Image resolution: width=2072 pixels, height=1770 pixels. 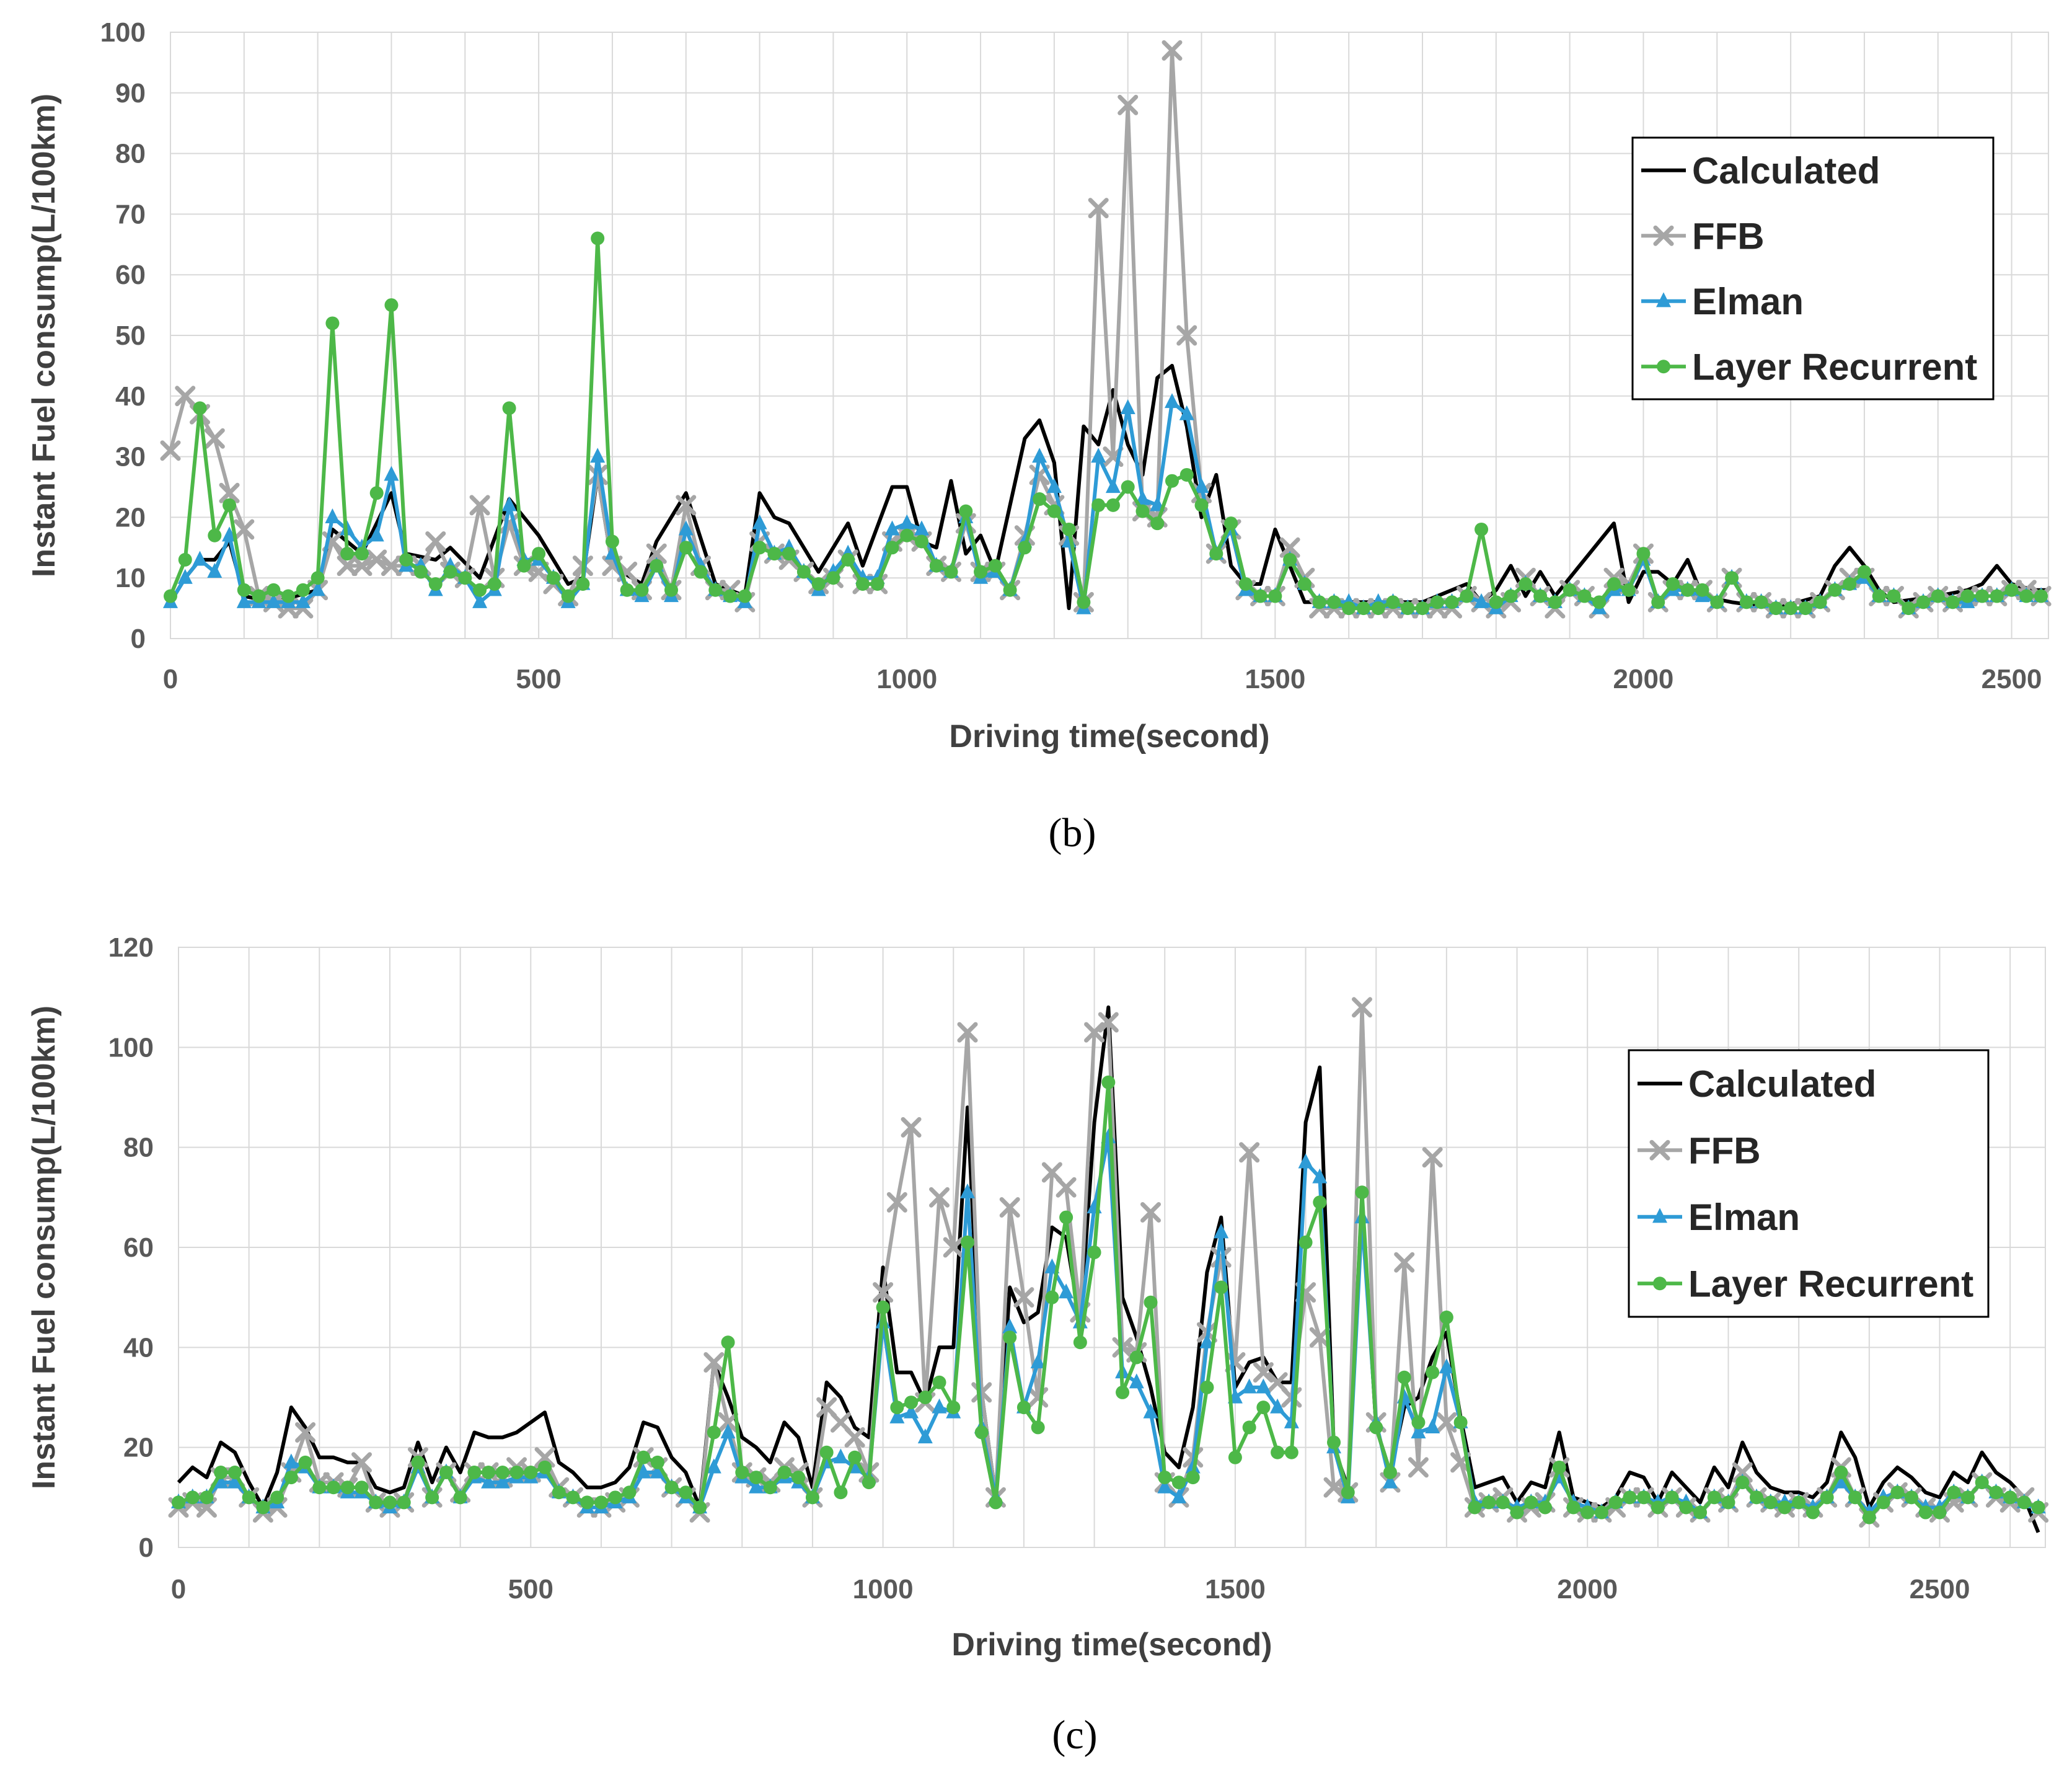 What do you see at coordinates (1660, 1215) in the screenshot?
I see `legend-marker-elman` at bounding box center [1660, 1215].